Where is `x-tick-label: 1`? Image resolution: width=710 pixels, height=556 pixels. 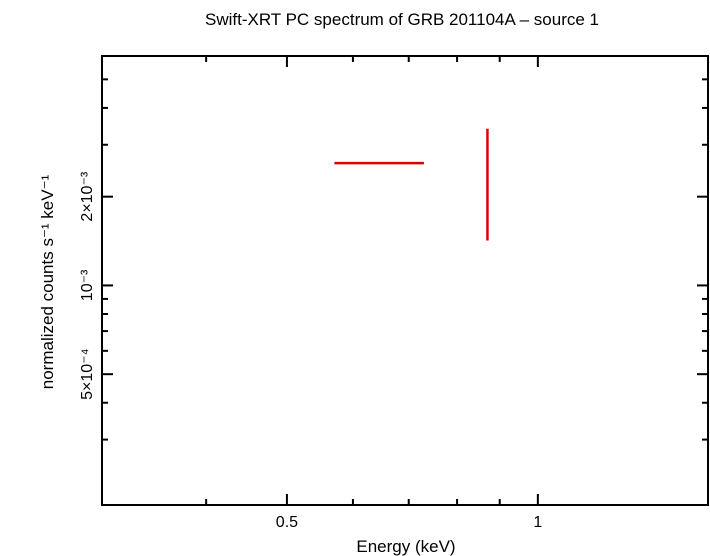
x-tick-label: 1 is located at coordinates (537, 522).